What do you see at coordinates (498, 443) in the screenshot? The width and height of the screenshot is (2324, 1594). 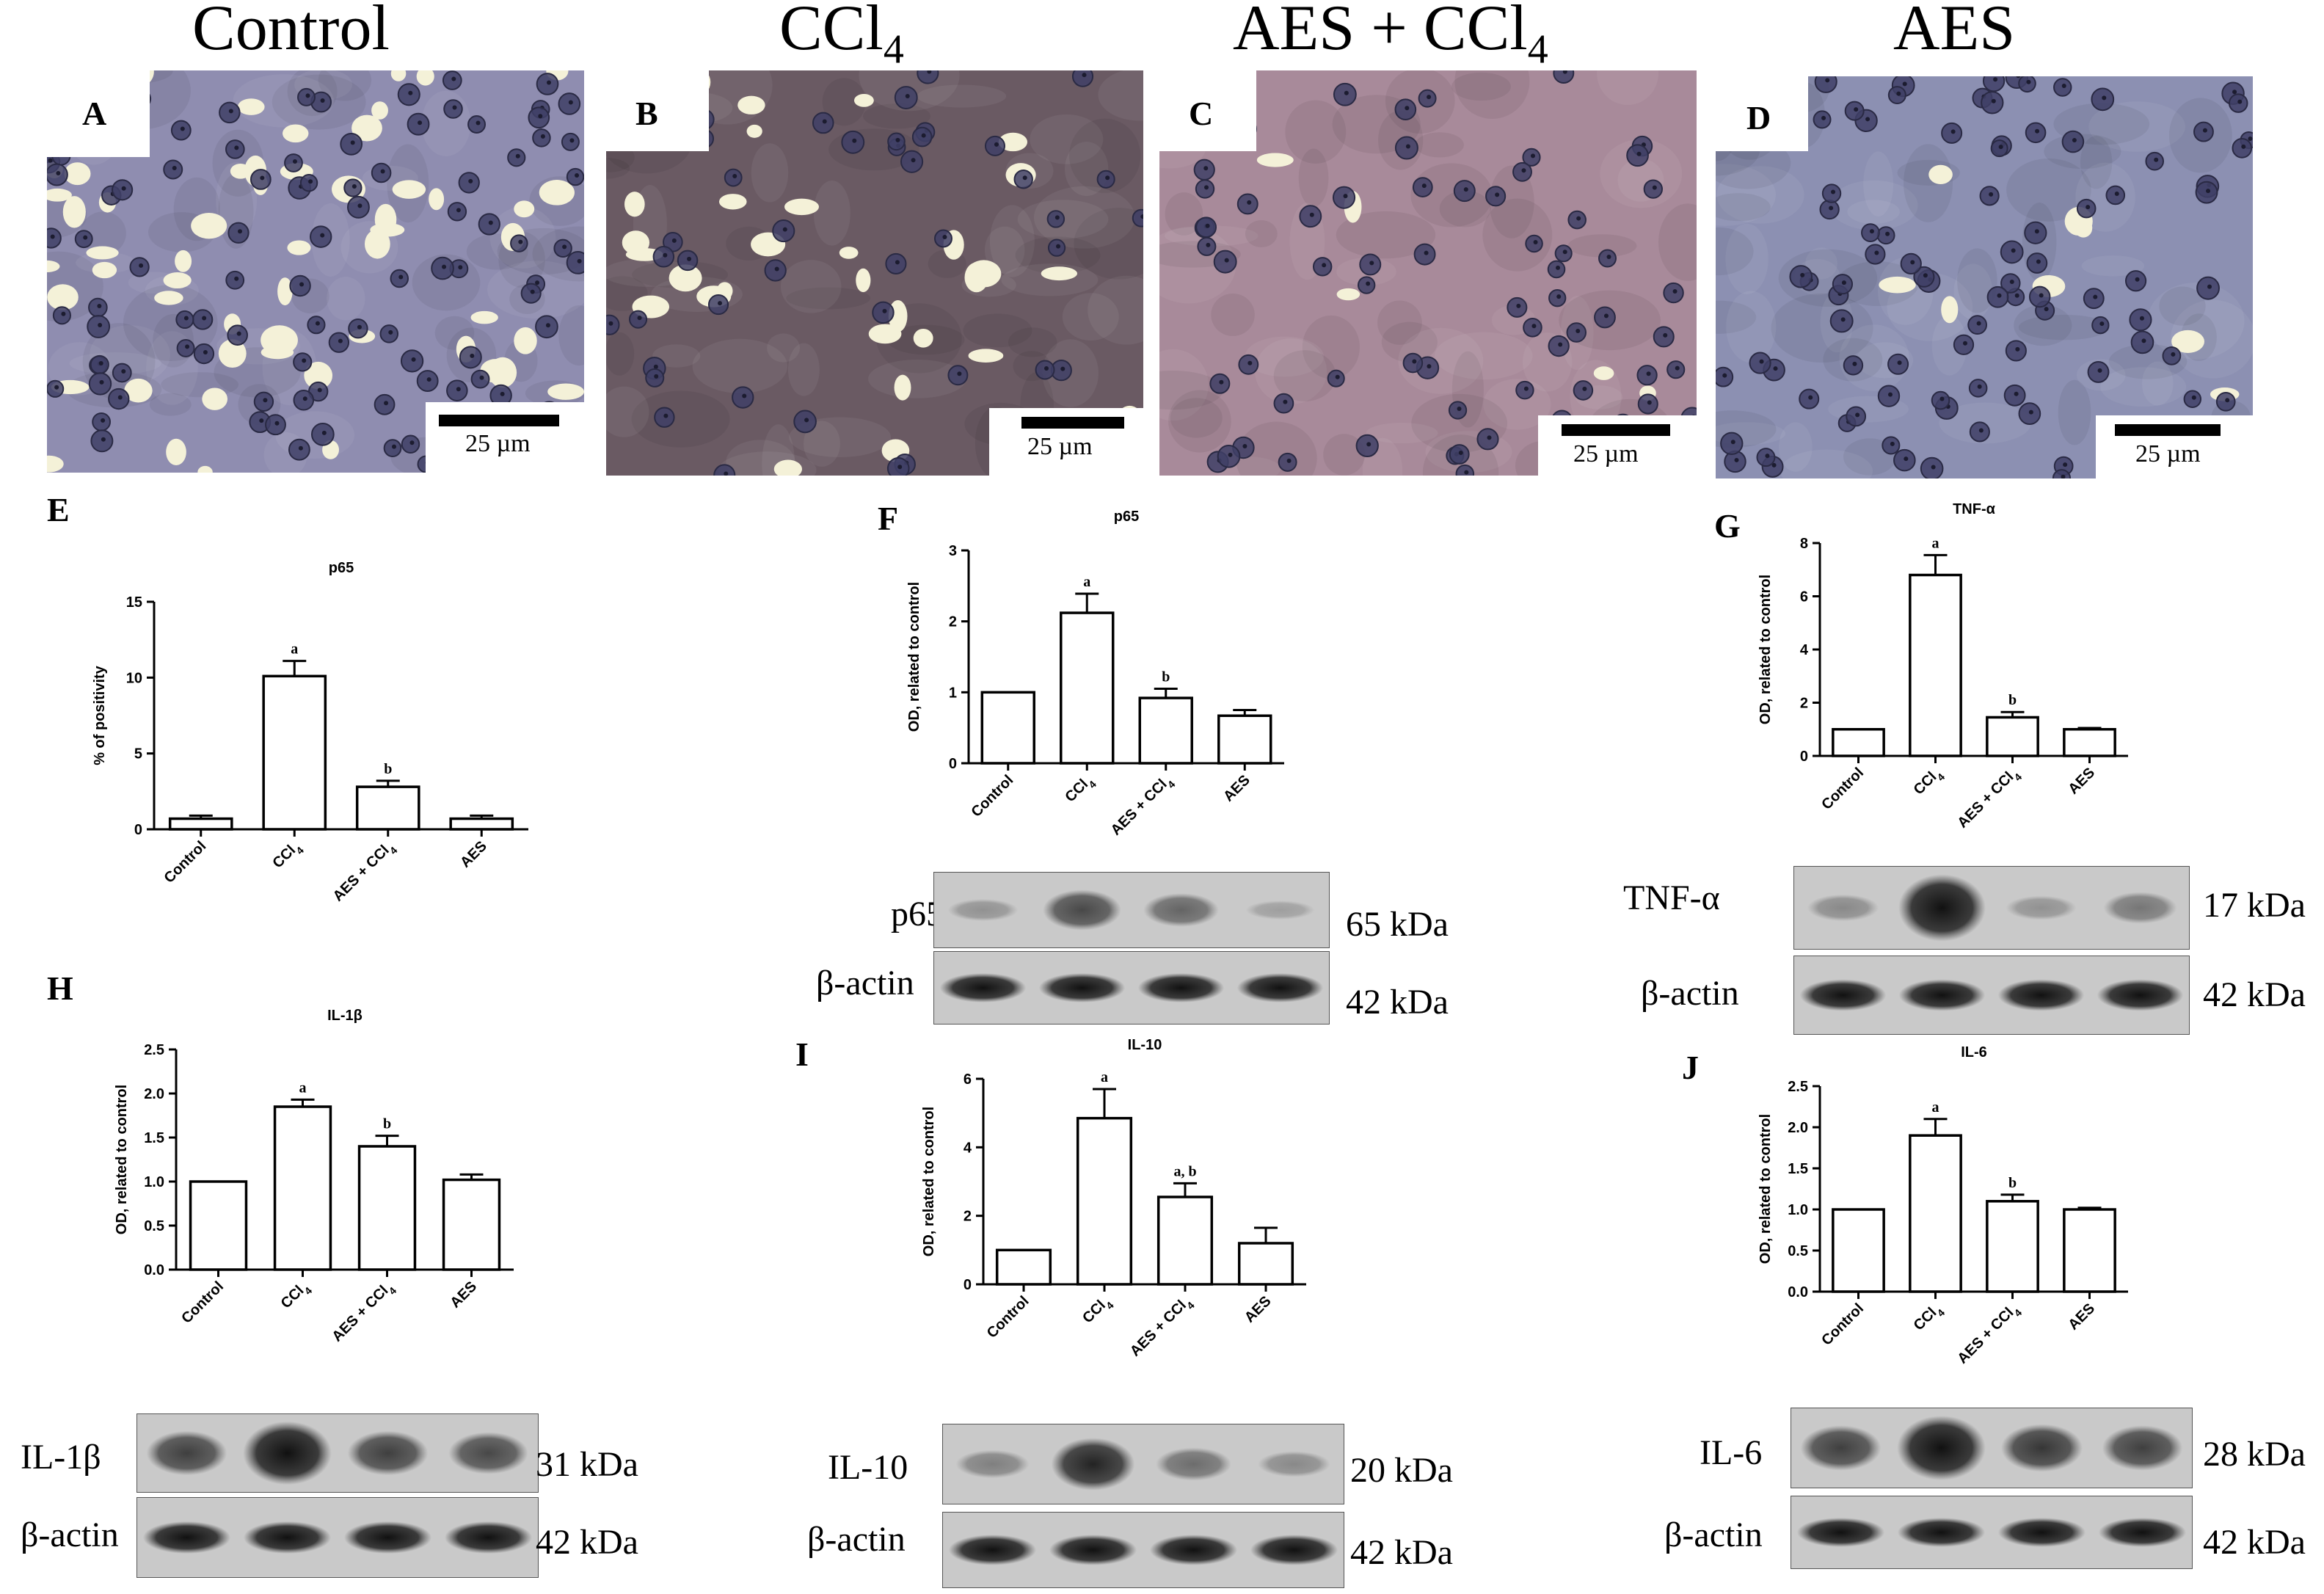 I see `scale-label-a: 25 µm` at bounding box center [498, 443].